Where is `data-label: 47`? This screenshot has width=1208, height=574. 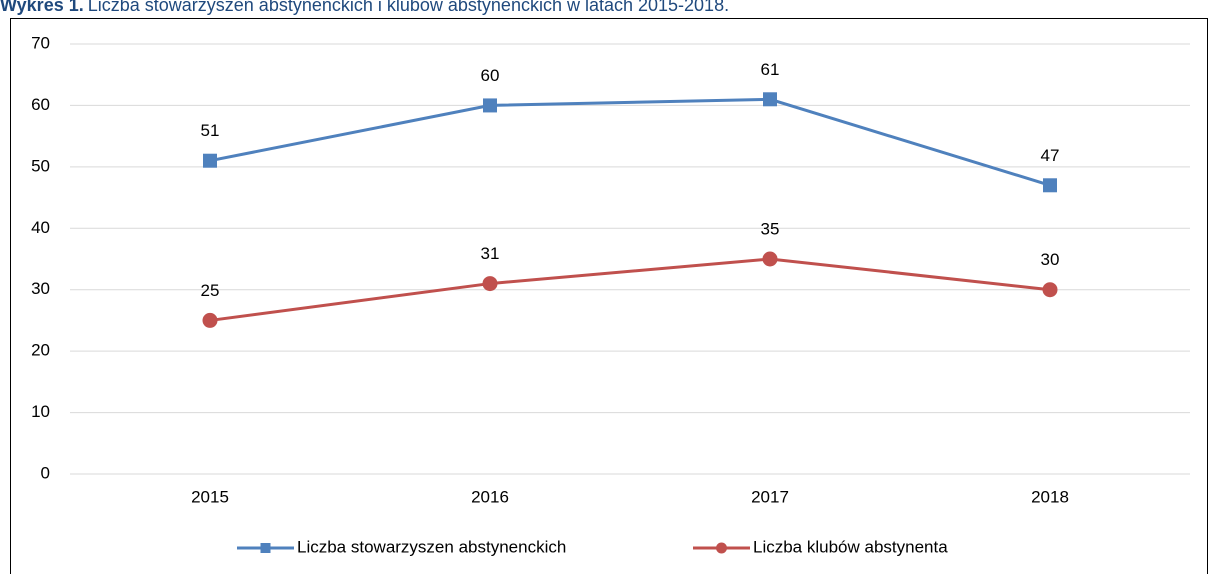 data-label: 47 is located at coordinates (1050, 155).